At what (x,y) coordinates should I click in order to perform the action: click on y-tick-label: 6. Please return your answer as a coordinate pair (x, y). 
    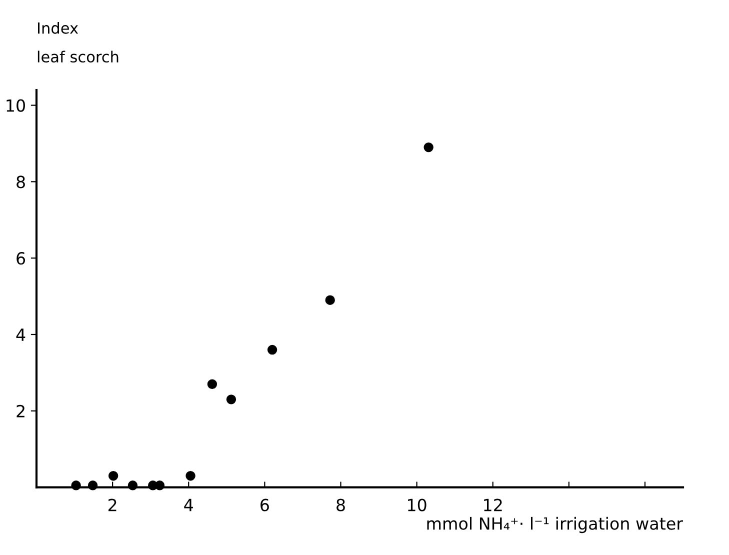
    Looking at the image, I should click on (21, 258).